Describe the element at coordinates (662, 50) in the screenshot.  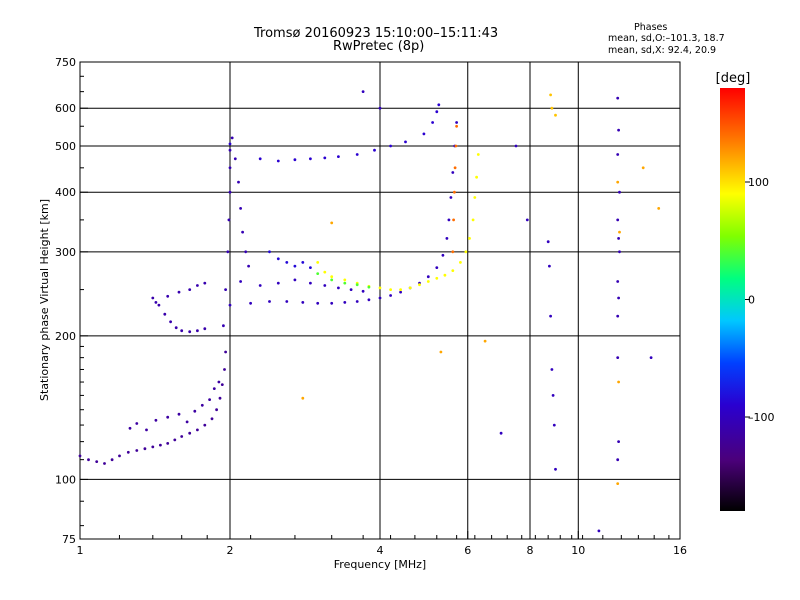
I see `phase-box-x-stats: mean, sd,X: 92.4, 20.9` at that location.